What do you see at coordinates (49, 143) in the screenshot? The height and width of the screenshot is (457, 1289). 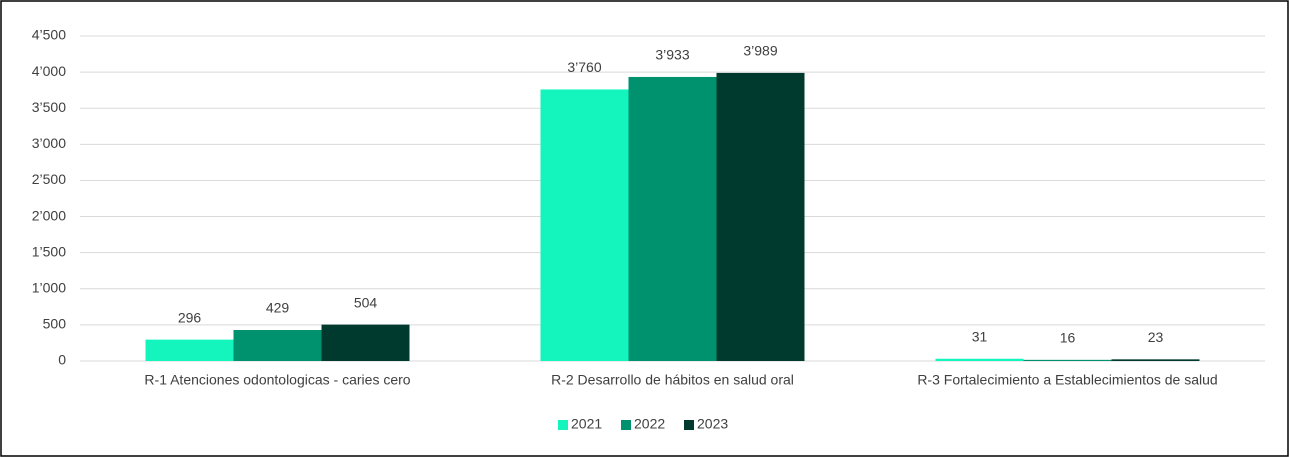 I see `y-tick-label: 3’000` at bounding box center [49, 143].